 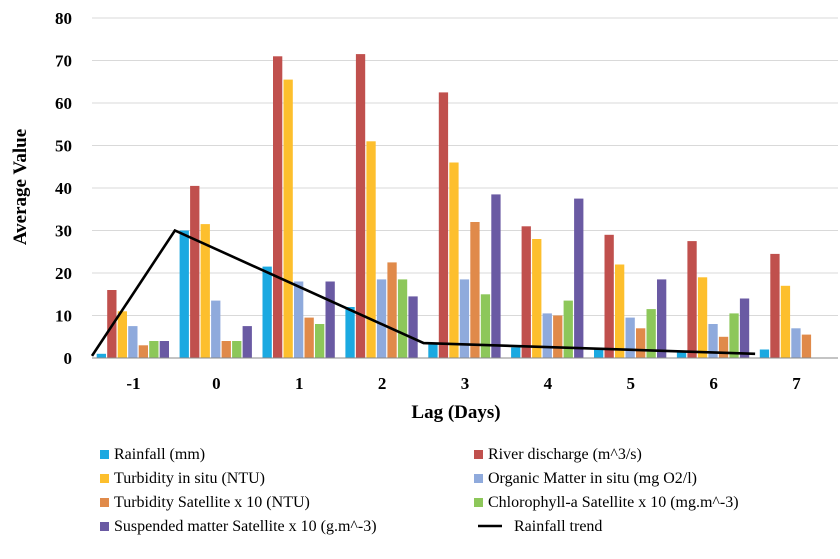 What do you see at coordinates (558, 526) in the screenshot?
I see `legend-label: Rainfall trend` at bounding box center [558, 526].